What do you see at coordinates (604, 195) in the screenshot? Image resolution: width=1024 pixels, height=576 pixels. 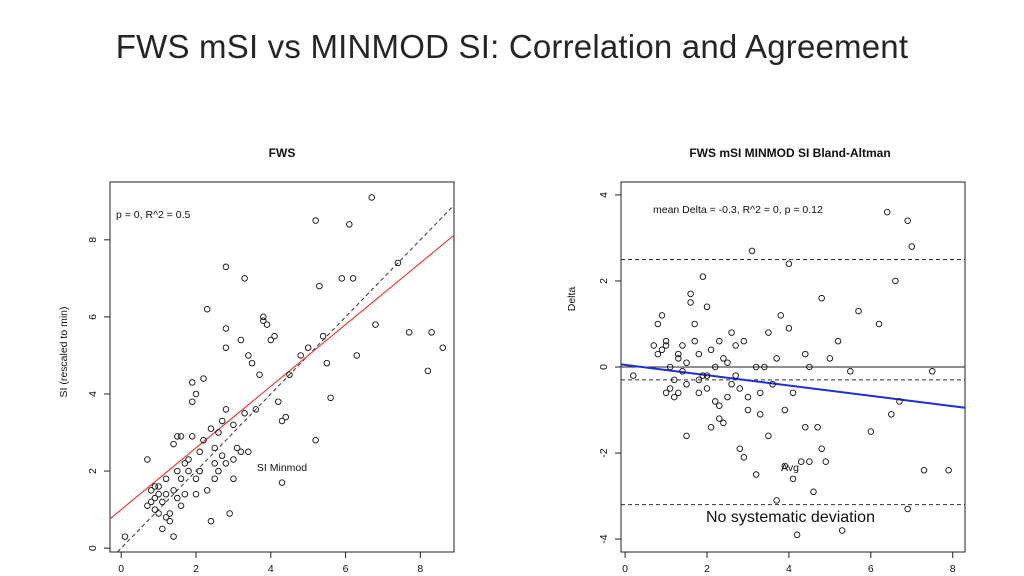 I see `y-tick-label: 4` at bounding box center [604, 195].